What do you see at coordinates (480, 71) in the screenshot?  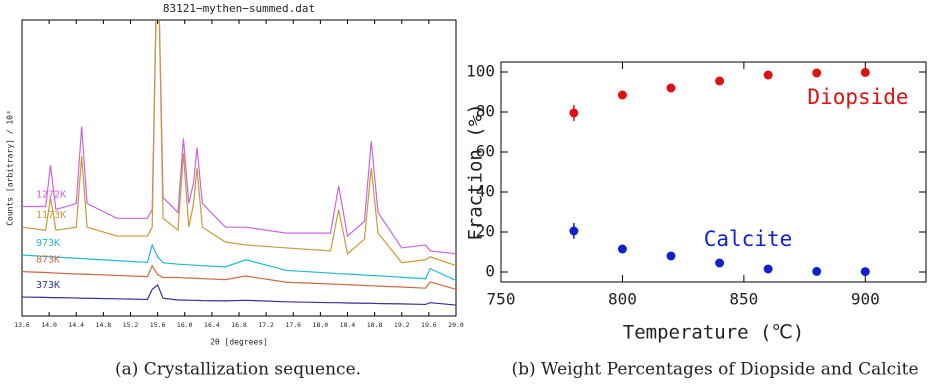 I see `y-tick-label: 100` at bounding box center [480, 71].